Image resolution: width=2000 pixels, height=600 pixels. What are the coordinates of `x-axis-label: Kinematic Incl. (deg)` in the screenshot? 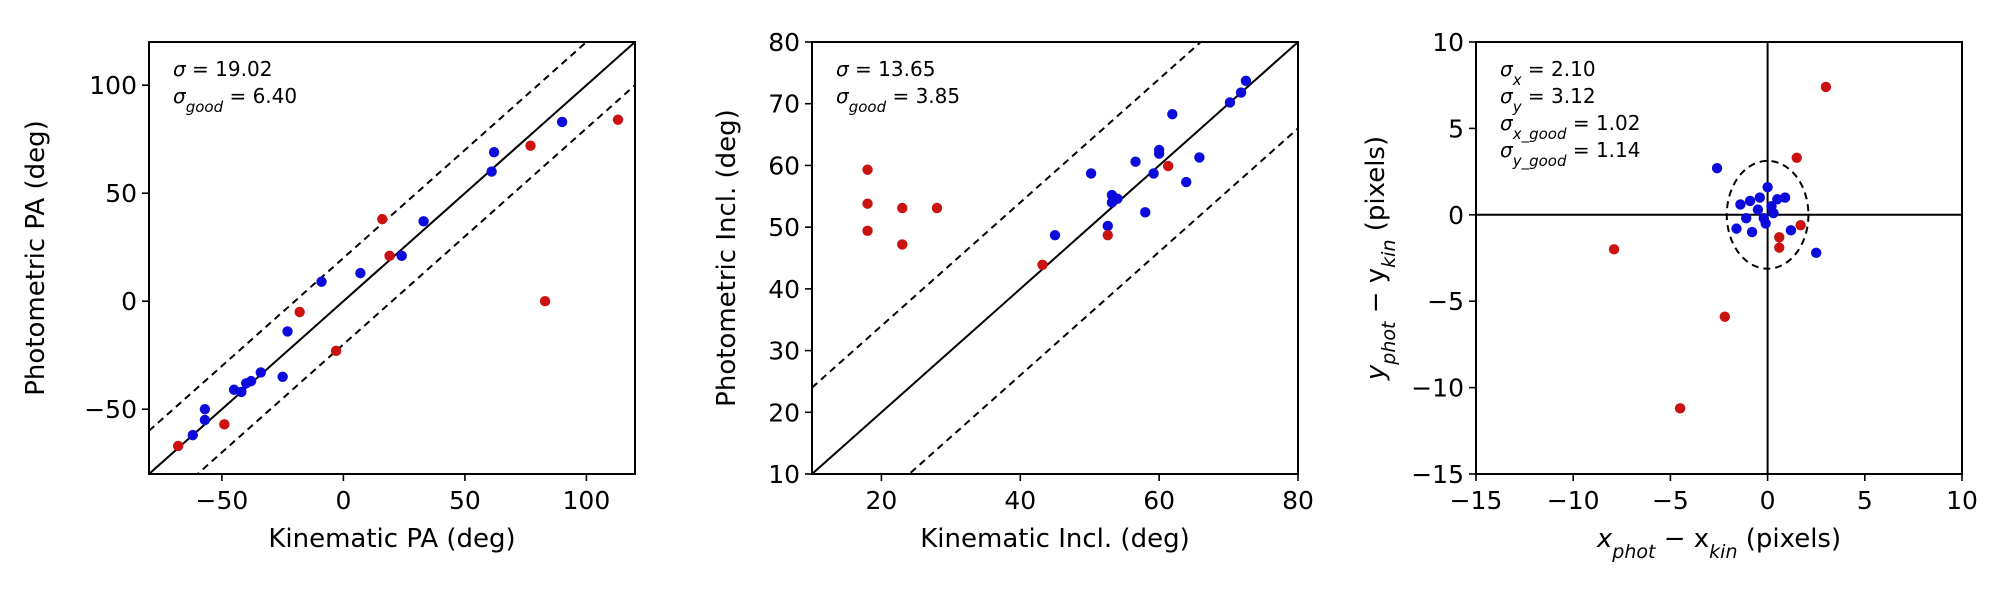 It's located at (1054, 539).